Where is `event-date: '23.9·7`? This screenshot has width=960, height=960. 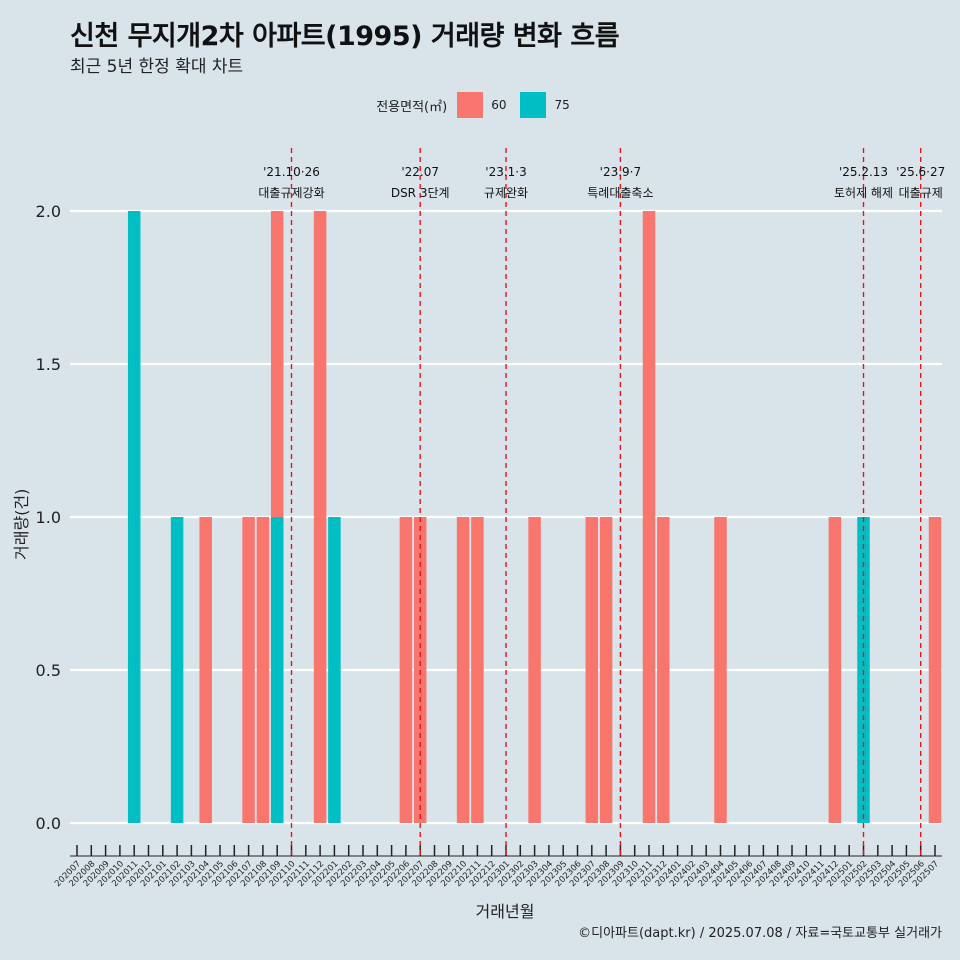 event-date: '23.9·7 is located at coordinates (620, 172).